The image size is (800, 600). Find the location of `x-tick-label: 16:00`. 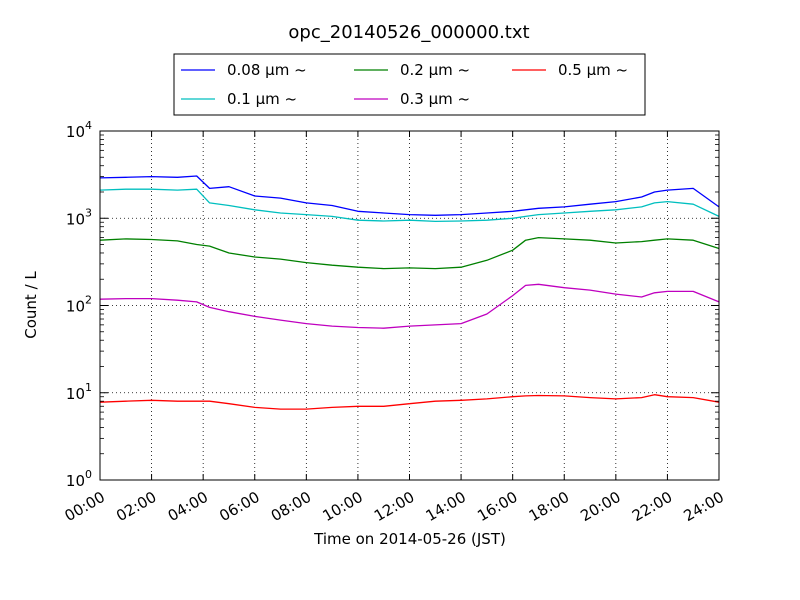

x-tick-label: 16:00 is located at coordinates (497, 506).